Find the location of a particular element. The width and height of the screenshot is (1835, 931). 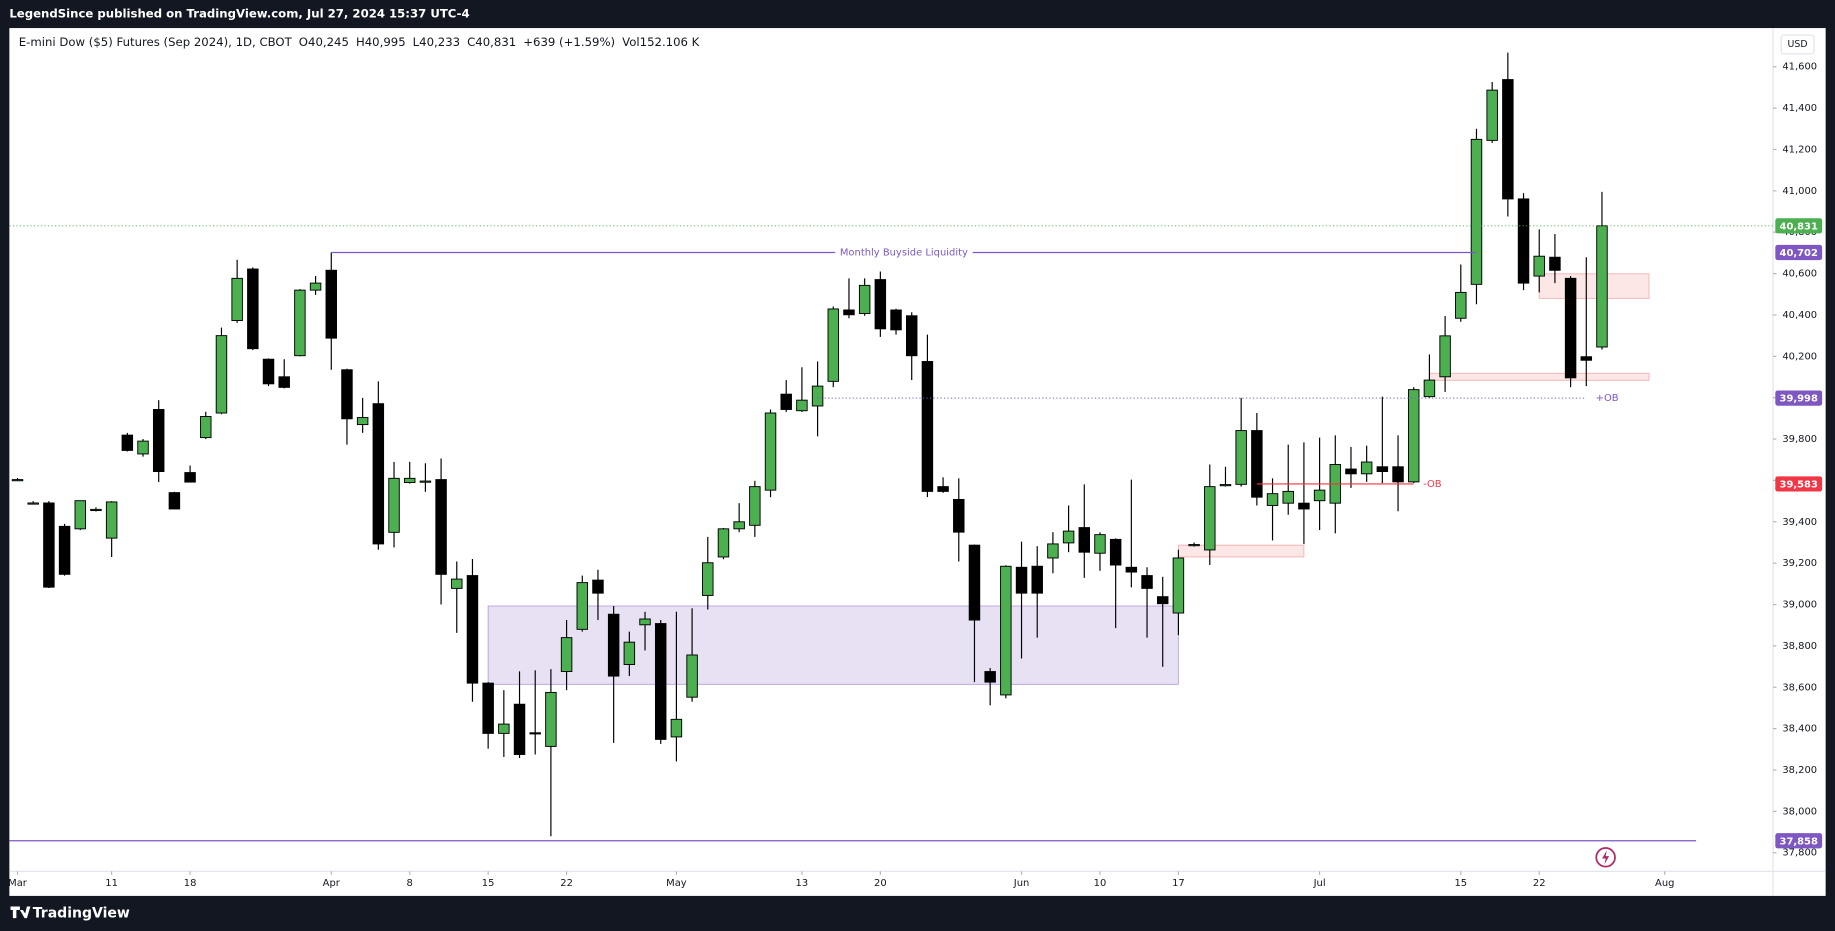

price-tag is located at coordinates (1799, 484).